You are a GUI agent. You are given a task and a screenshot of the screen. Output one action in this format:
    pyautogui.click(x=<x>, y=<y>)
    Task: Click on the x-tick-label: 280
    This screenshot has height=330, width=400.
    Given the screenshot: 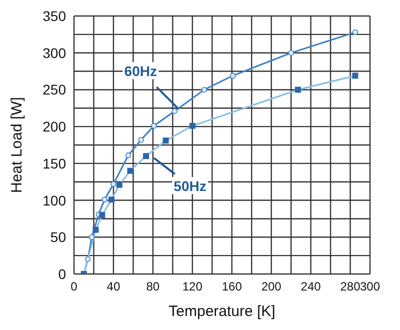 What is the action you would take?
    pyautogui.click(x=350, y=287)
    